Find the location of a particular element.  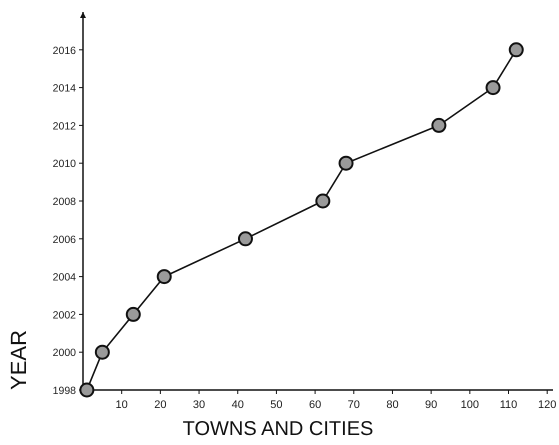

y-tick-label: 2014 is located at coordinates (64, 88).